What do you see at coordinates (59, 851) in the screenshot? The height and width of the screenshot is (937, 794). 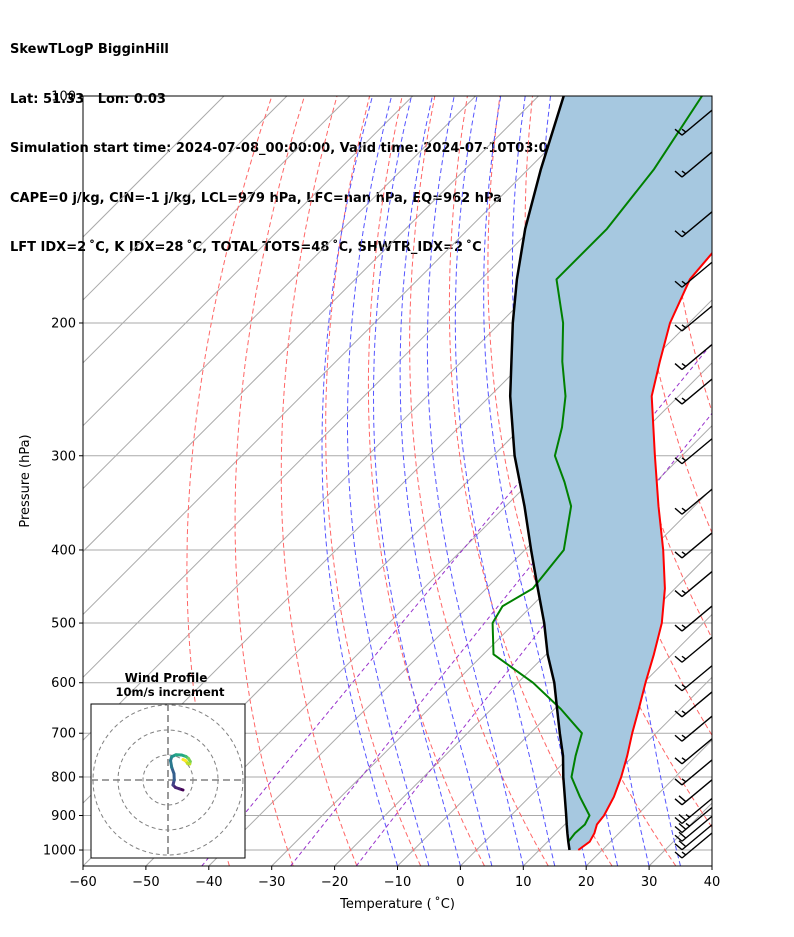 I see `y-tick-label: 1000` at bounding box center [59, 851].